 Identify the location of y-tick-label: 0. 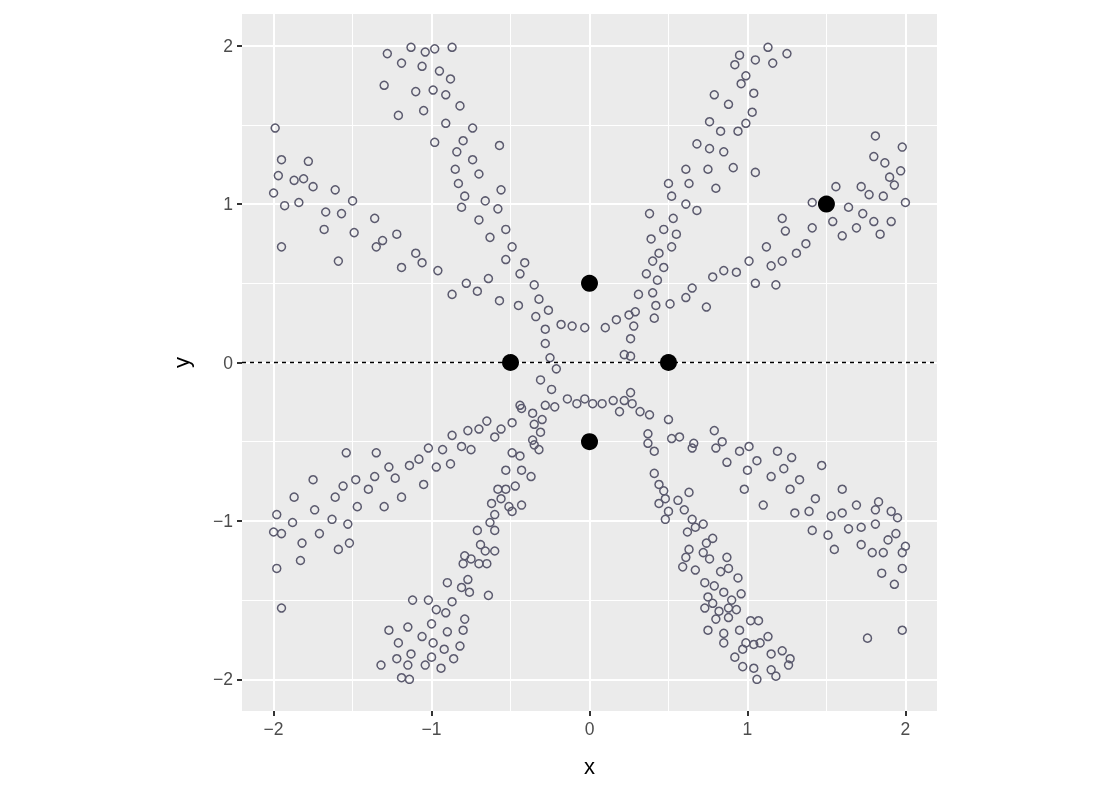
(228, 362).